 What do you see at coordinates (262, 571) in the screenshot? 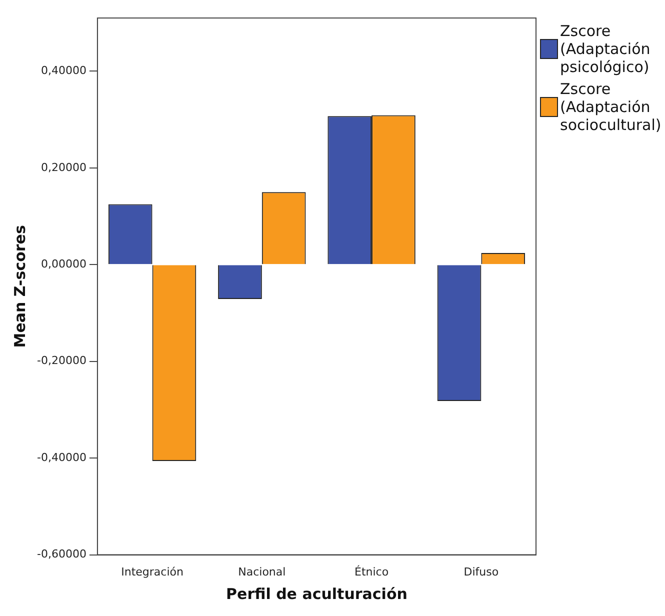
I see `x-tick-label: Nacional` at bounding box center [262, 571].